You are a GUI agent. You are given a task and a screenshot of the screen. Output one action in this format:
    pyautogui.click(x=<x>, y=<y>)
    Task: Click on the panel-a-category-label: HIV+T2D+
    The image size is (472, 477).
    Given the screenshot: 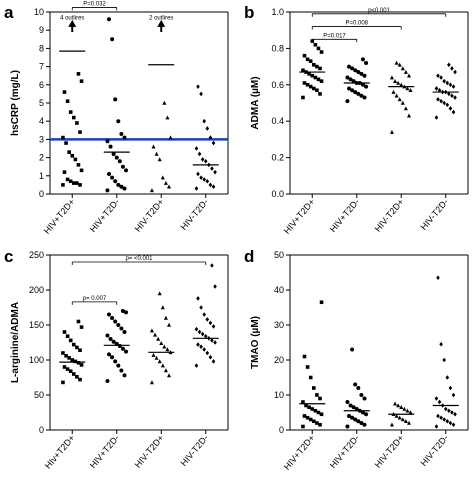 What is the action you would take?
    pyautogui.click(x=59, y=216)
    